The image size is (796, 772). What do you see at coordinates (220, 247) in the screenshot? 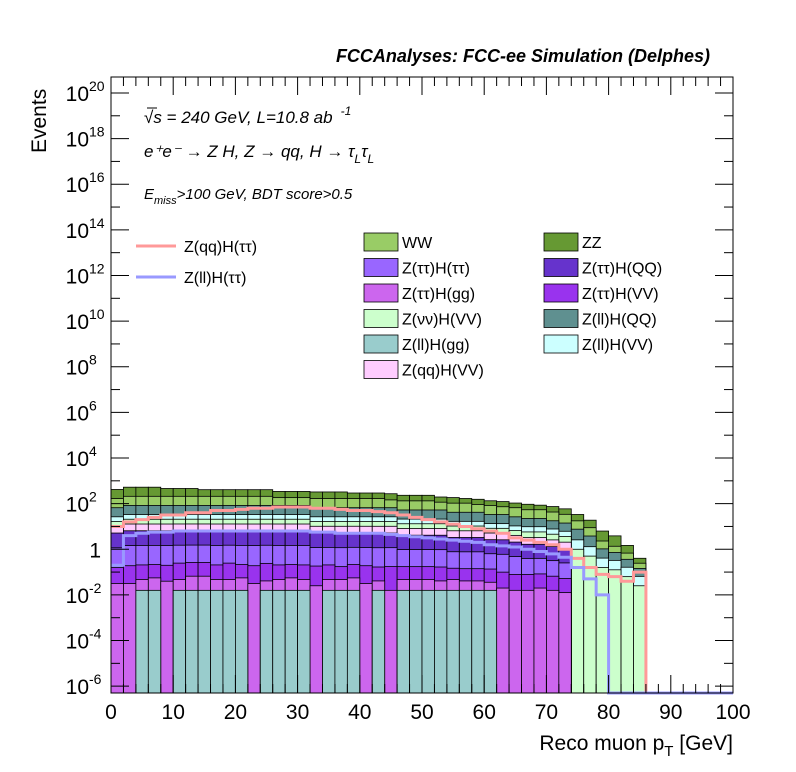
I see `legend-label: Z(qq)H(ττ)` at bounding box center [220, 247].